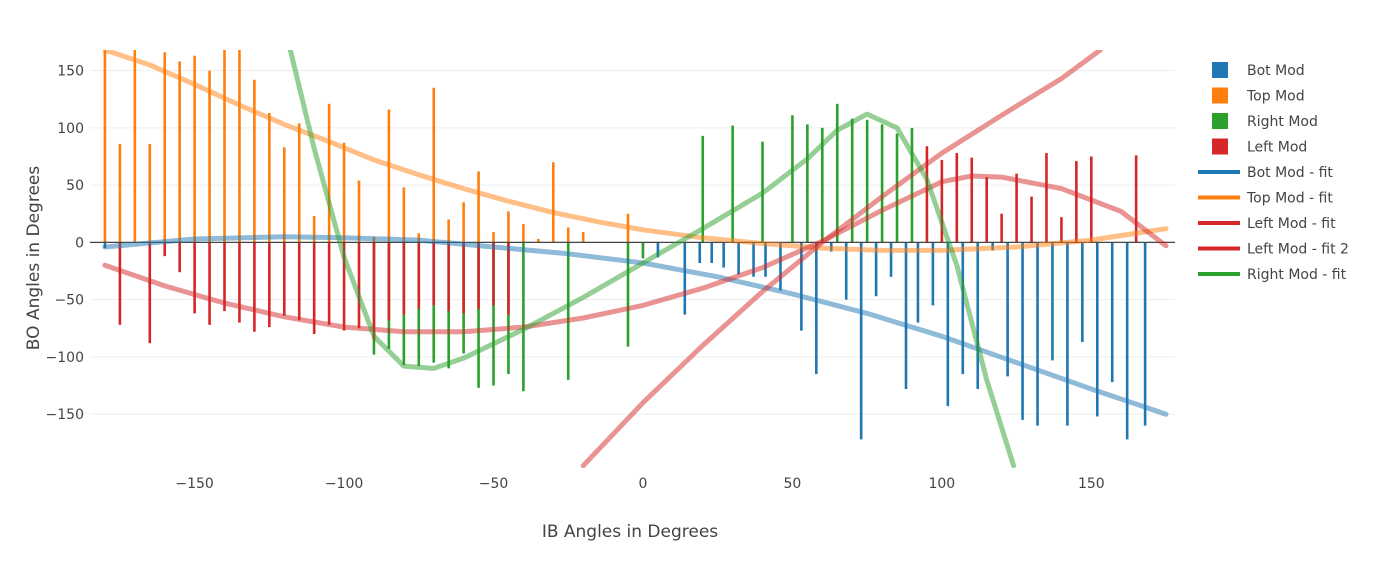 The image size is (1378, 565). Describe the element at coordinates (630, 532) in the screenshot. I see `x-axis-title: IB Angles in Degrees` at that location.